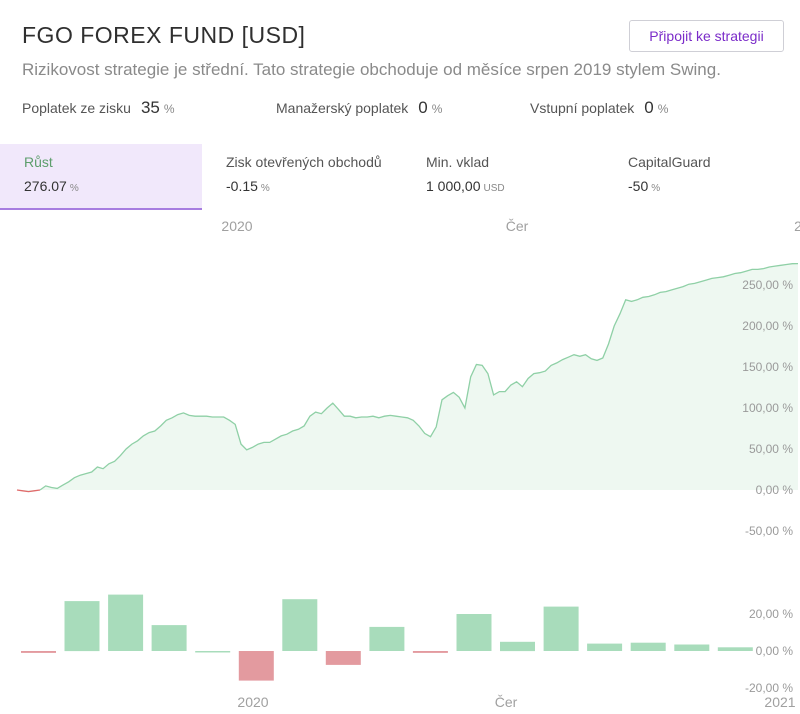 Image resolution: width=800 pixels, height=714 pixels. I want to click on tab-capitalguard: CapitalGuard -50%, so click(702, 177).